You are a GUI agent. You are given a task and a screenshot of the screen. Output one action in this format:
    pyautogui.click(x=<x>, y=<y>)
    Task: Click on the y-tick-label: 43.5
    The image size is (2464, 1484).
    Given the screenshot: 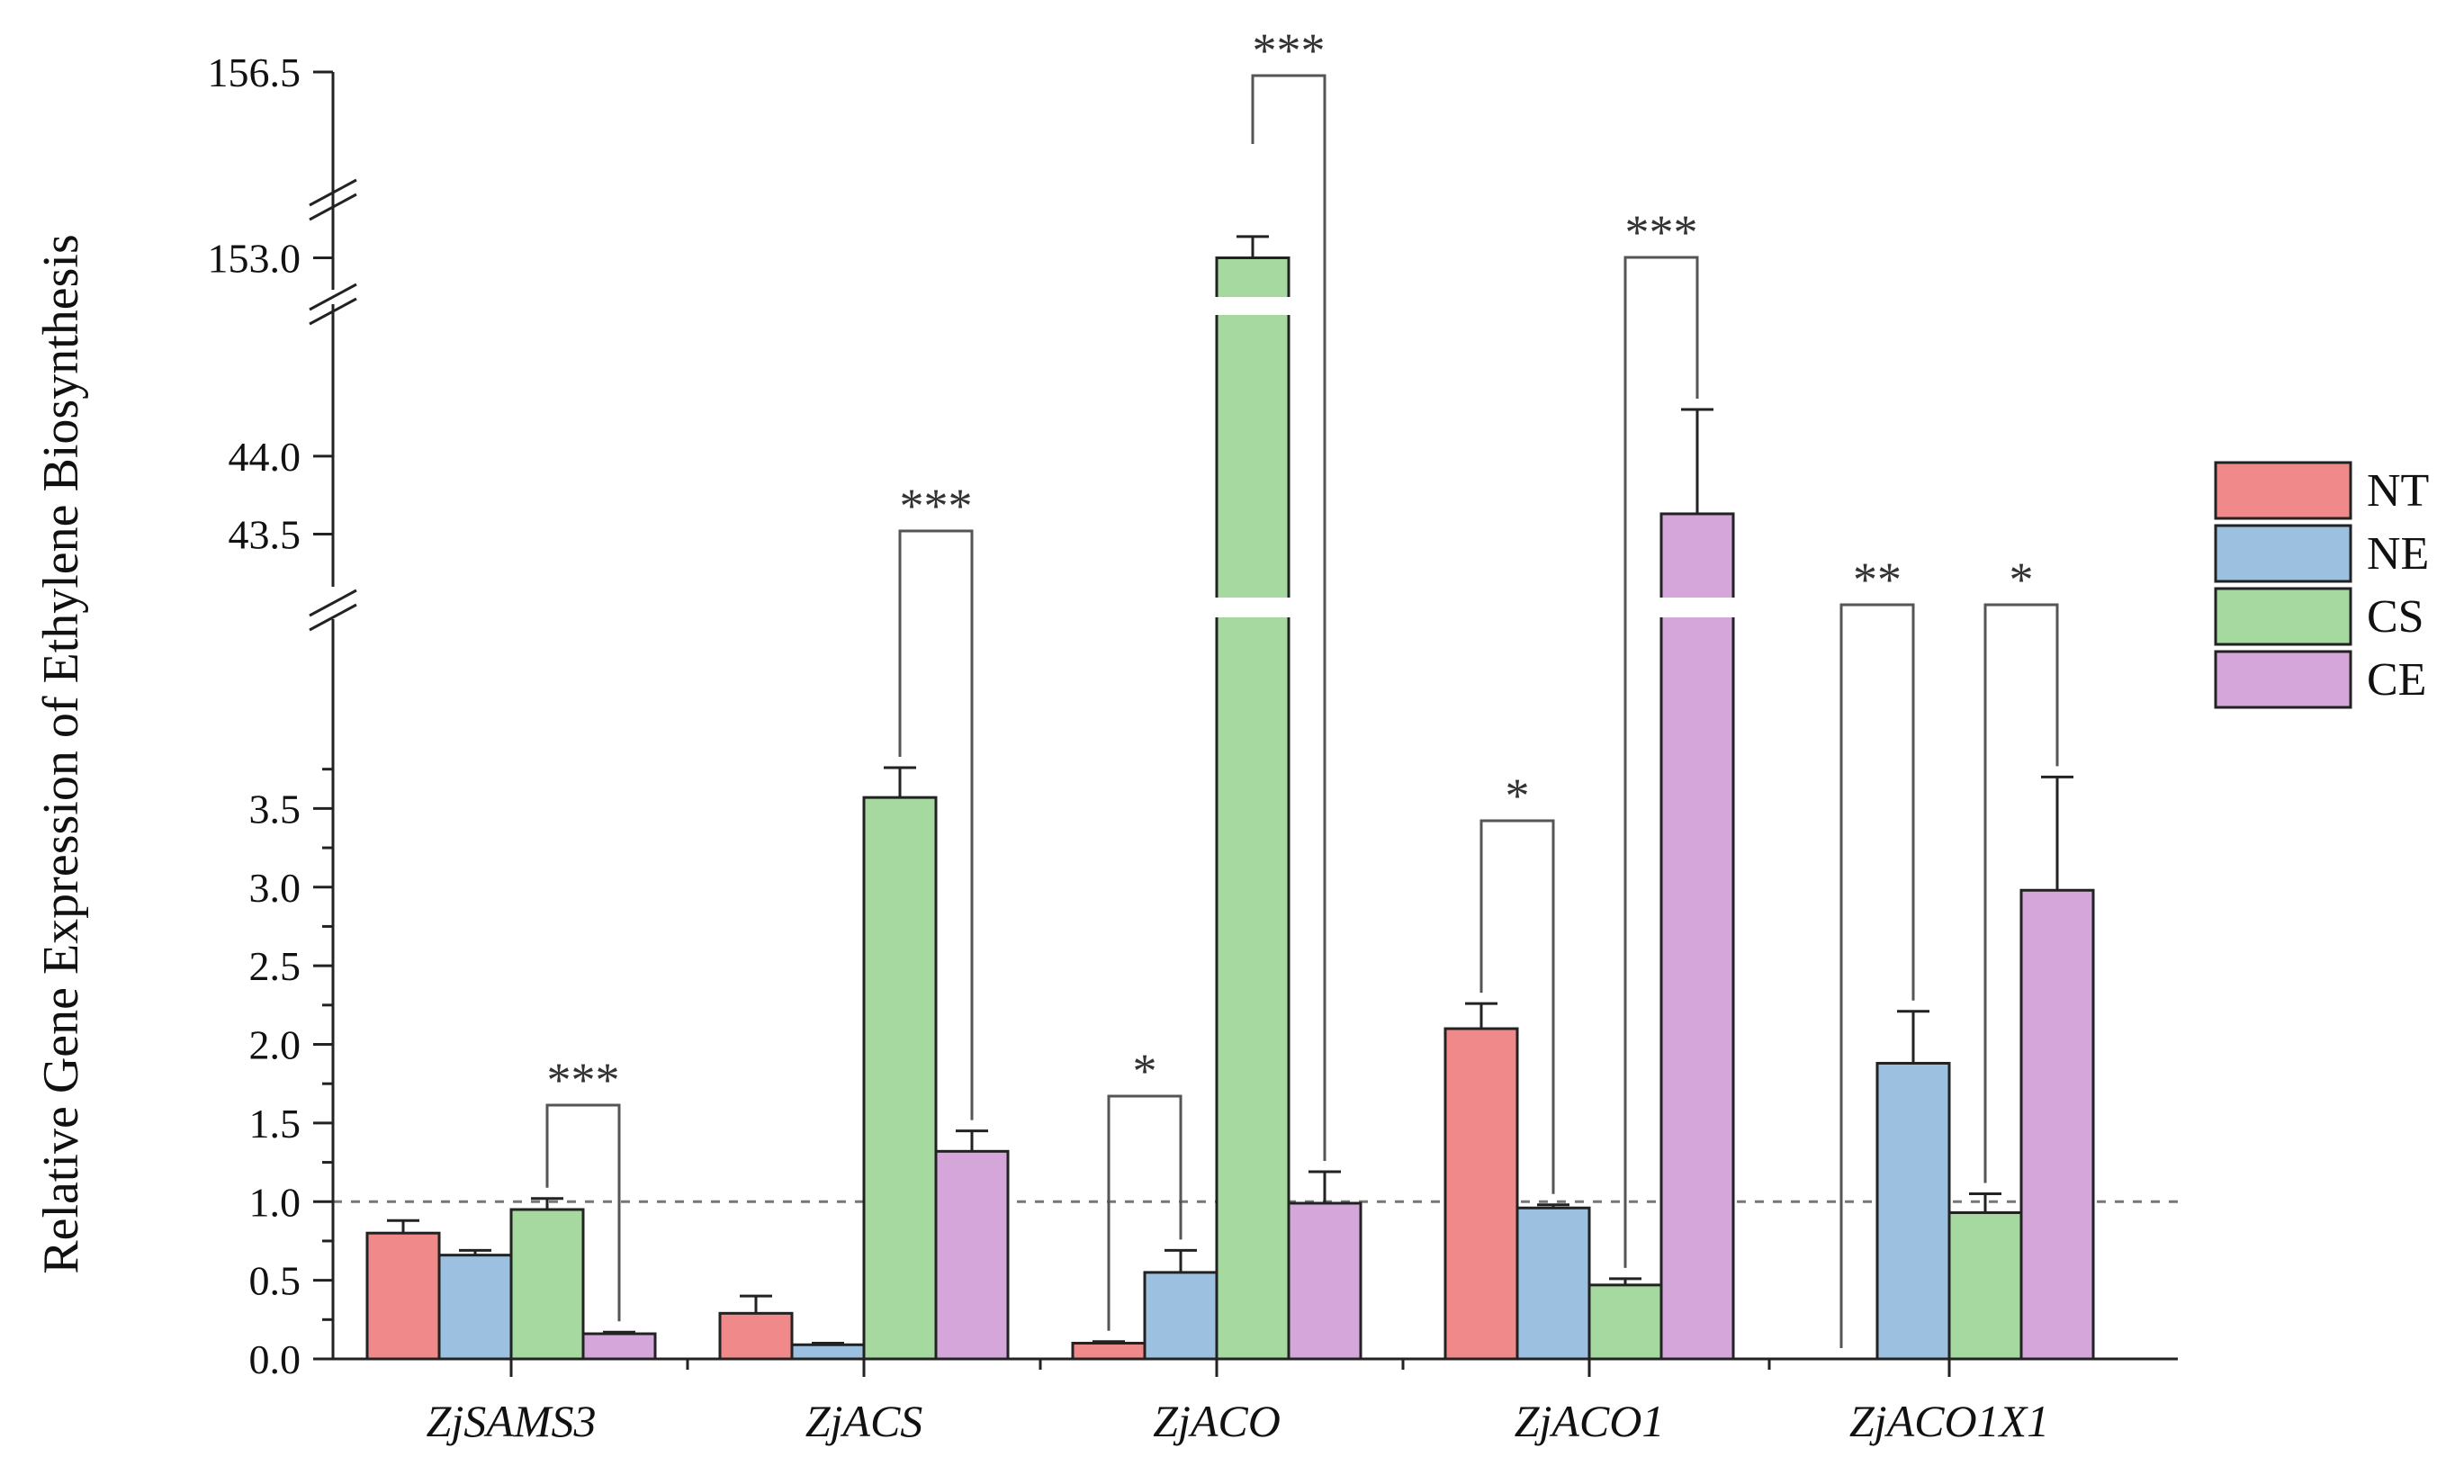 What is the action you would take?
    pyautogui.click(x=265, y=534)
    